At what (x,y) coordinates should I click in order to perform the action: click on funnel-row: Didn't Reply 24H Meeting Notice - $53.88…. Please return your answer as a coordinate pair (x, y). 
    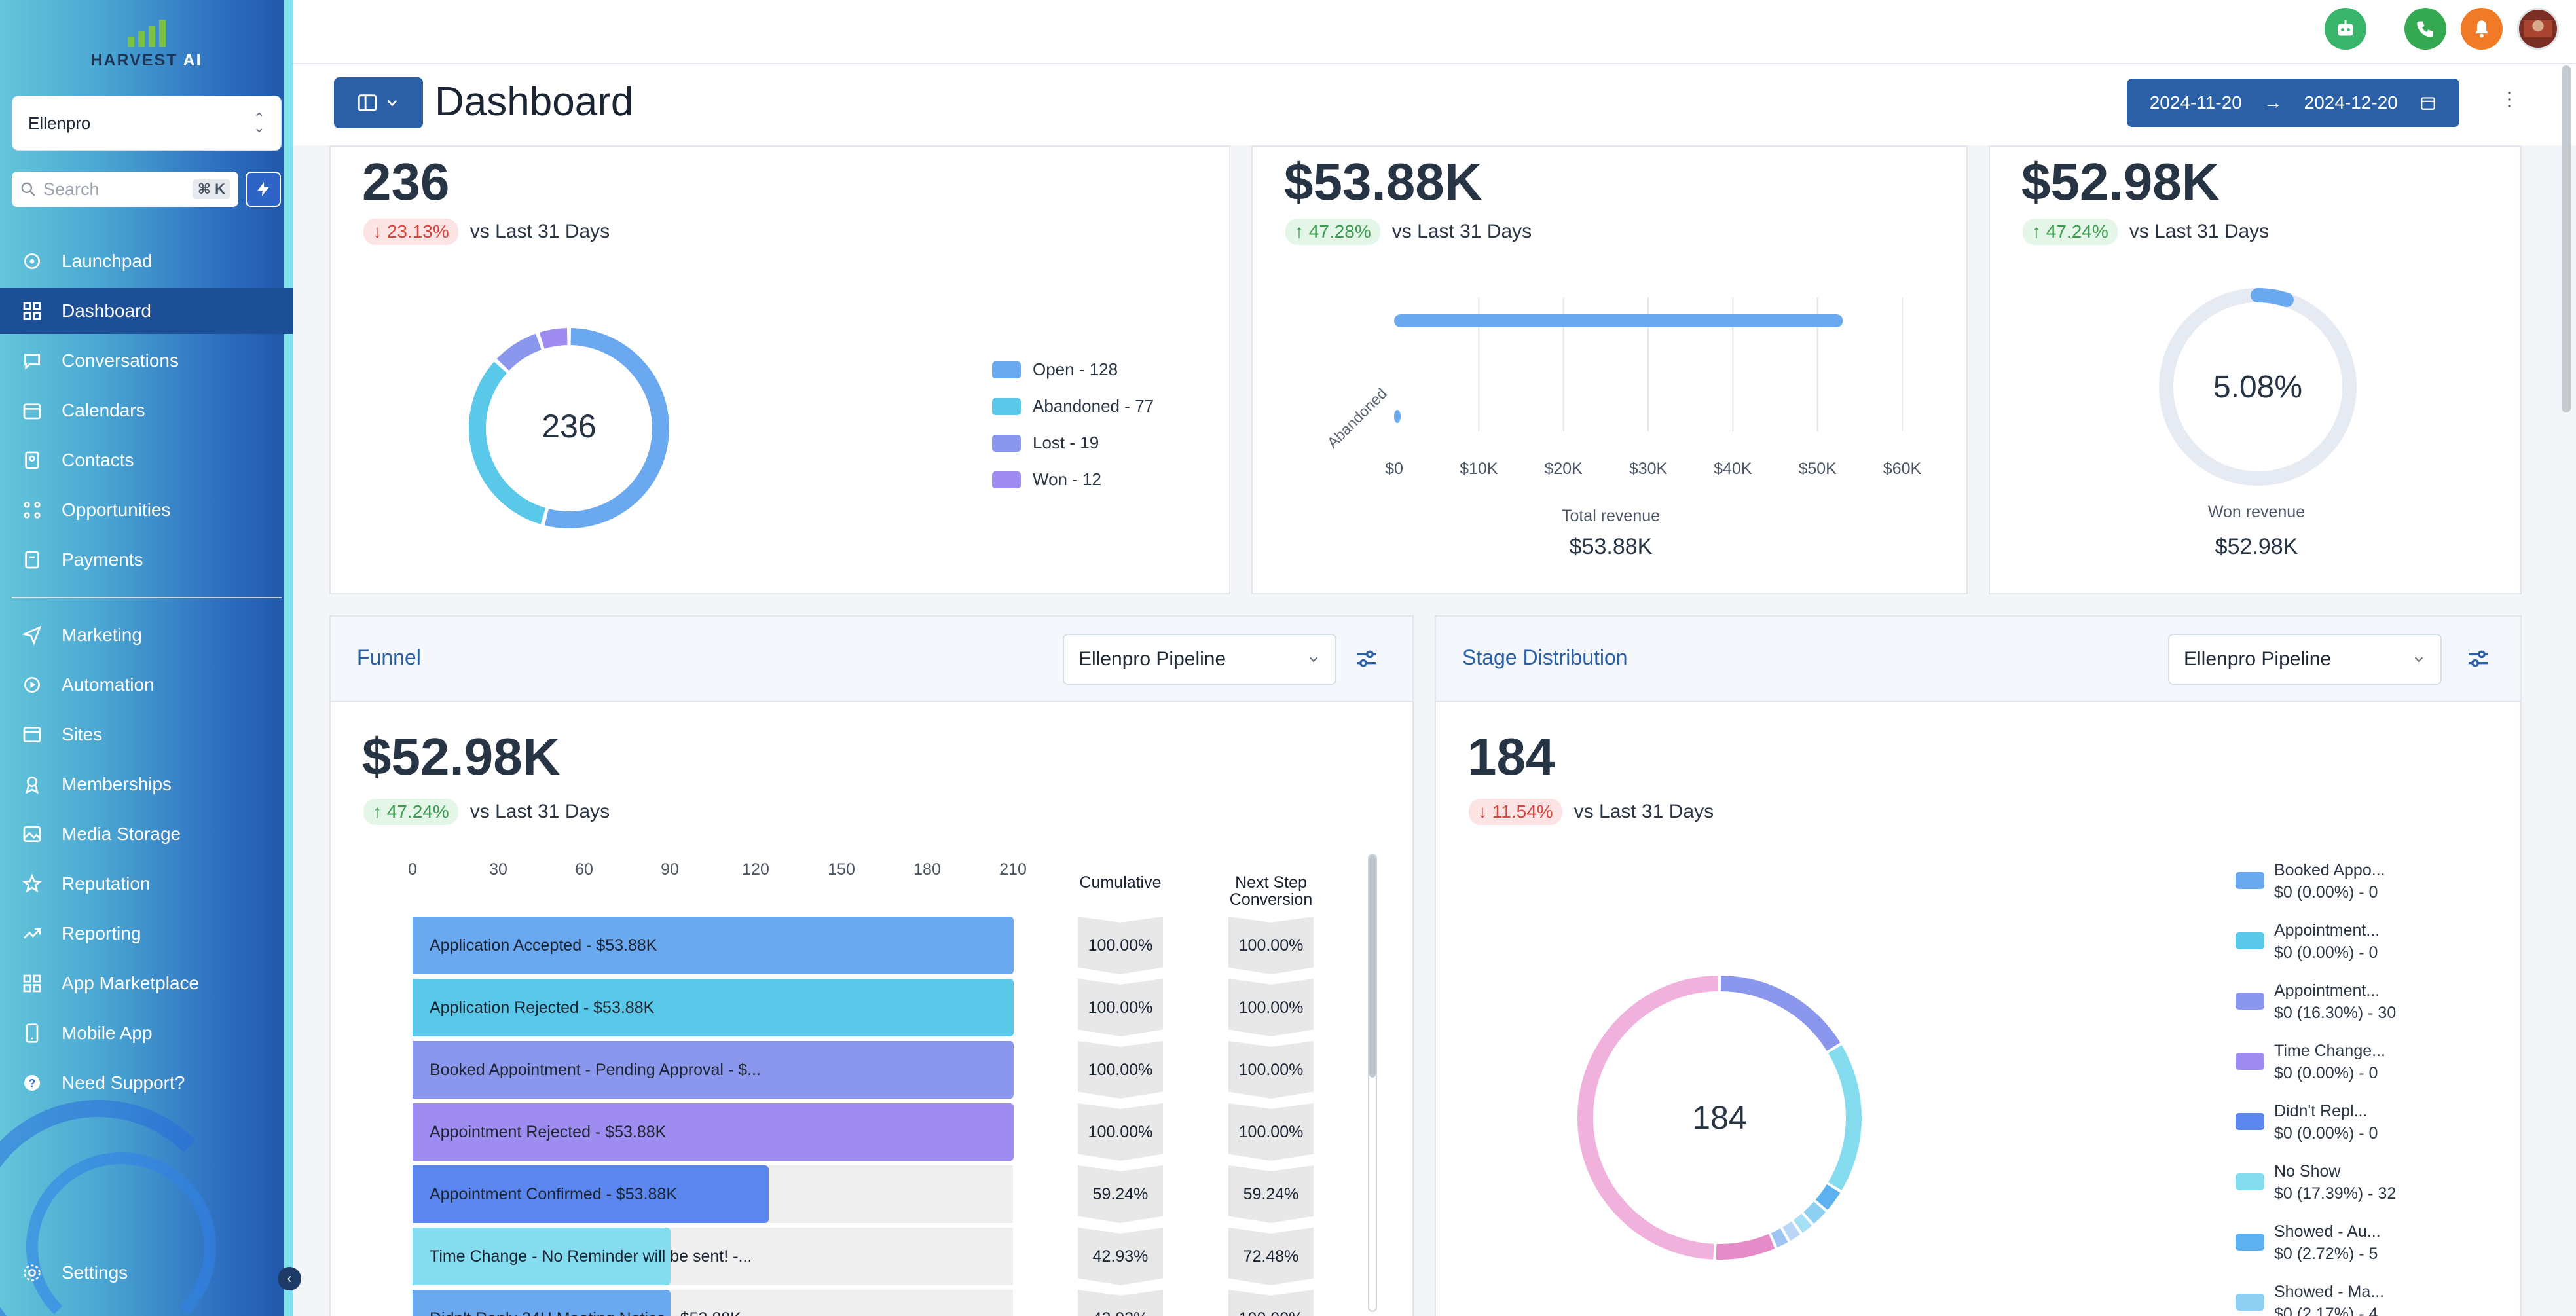
    Looking at the image, I should click on (713, 1303).